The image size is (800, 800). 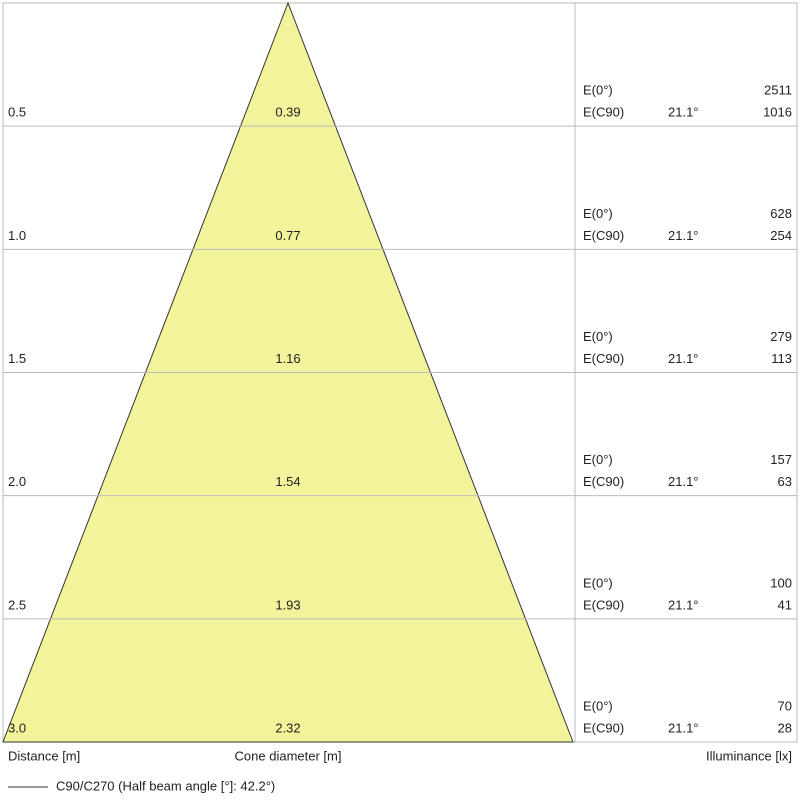 I want to click on e0-value: 157, so click(x=781, y=459).